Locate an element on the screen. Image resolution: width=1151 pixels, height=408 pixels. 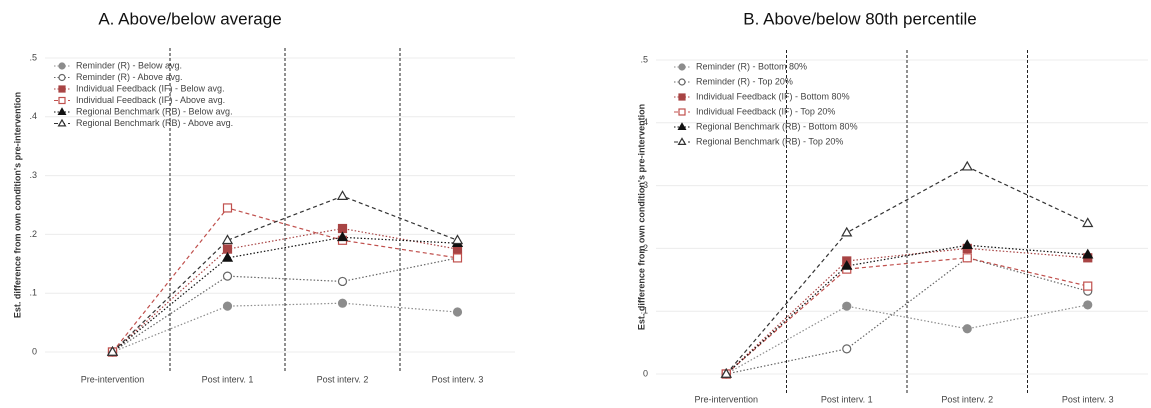
legend-label: Reminder (R) - Below avg. is located at coordinates (129, 65).